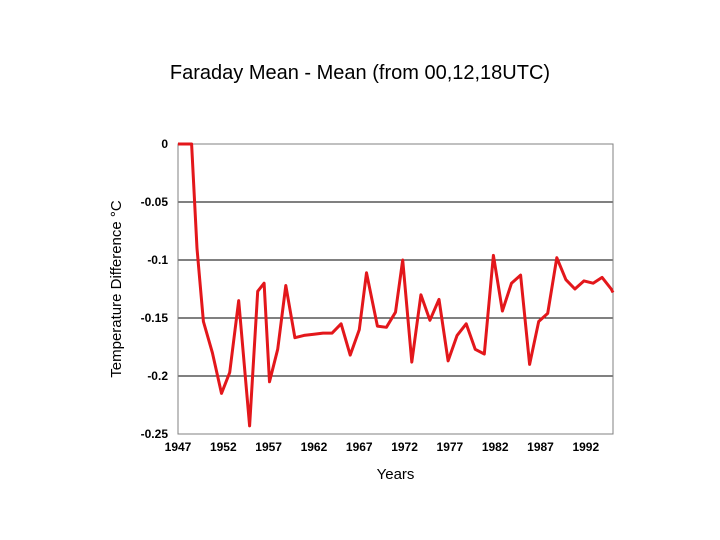  What do you see at coordinates (155, 434) in the screenshot?
I see `y-tick-label: -0.25` at bounding box center [155, 434].